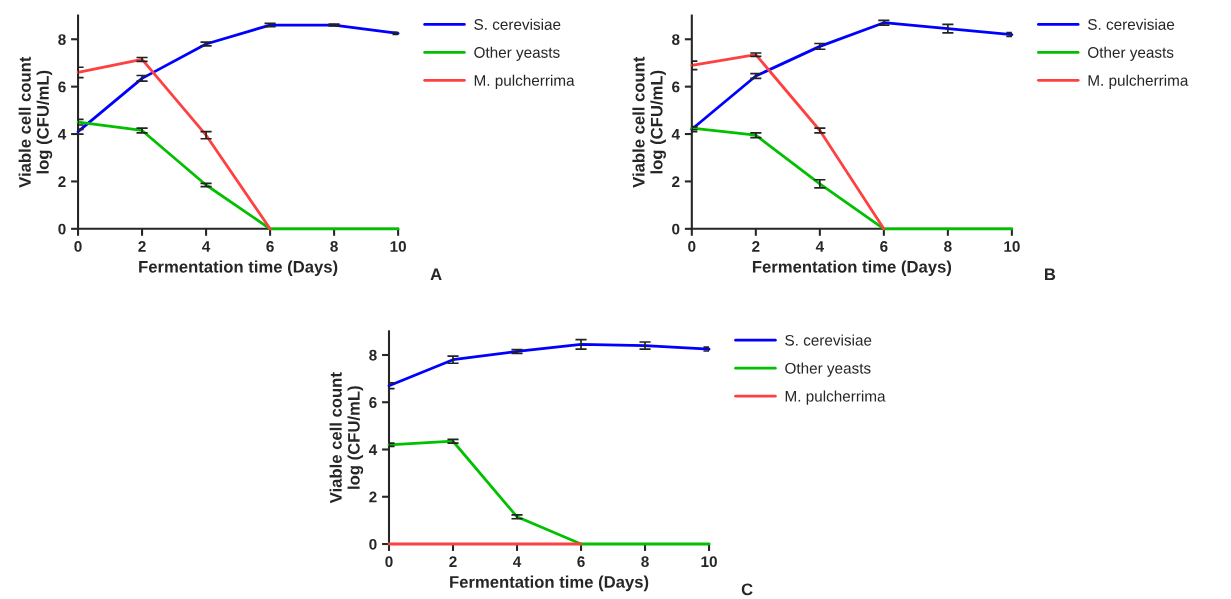 The image size is (1231, 599). I want to click on text: B, so click(1050, 274).